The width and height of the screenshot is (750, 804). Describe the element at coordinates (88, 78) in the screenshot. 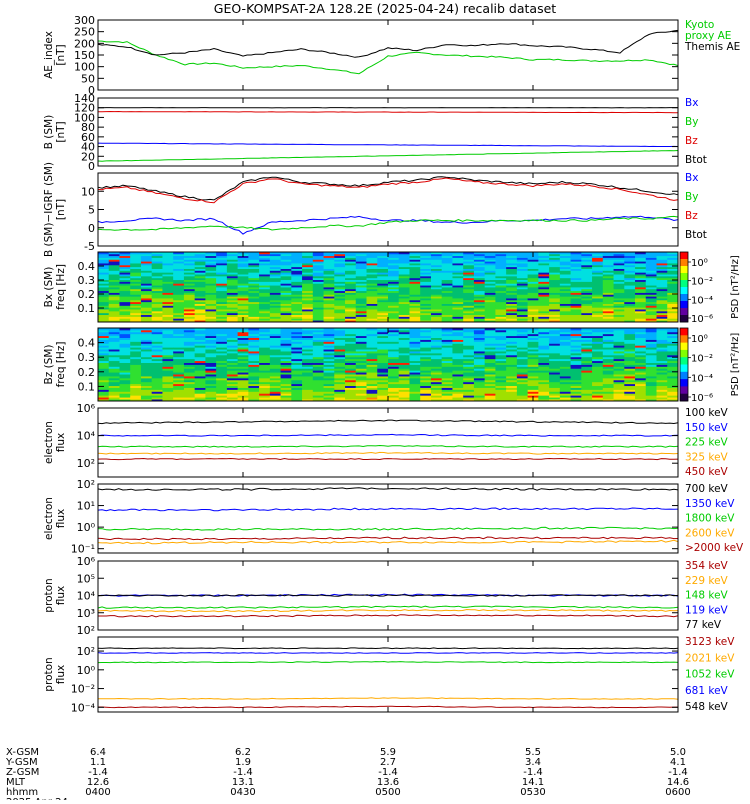

I see `y-tick-label: 50` at that location.